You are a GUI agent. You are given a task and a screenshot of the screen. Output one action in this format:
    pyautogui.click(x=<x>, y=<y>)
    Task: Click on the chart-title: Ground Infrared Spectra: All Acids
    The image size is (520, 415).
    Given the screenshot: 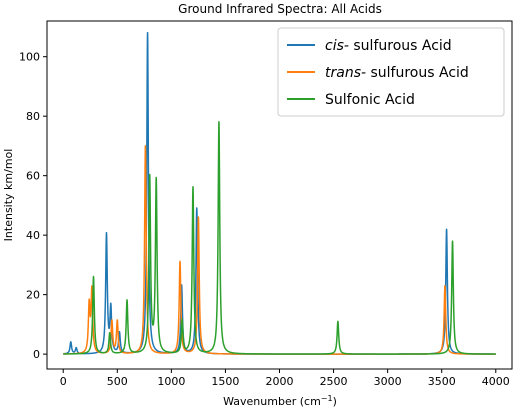 What is the action you would take?
    pyautogui.click(x=280, y=9)
    